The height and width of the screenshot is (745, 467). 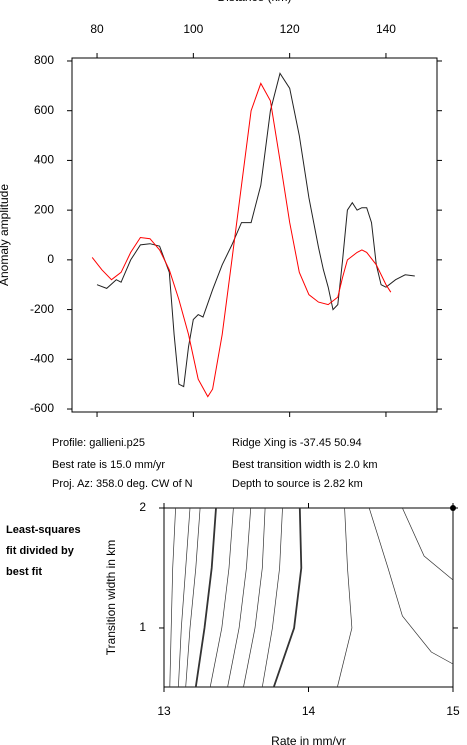 What do you see at coordinates (44, 60) in the screenshot?
I see `y-tick-label: 800` at bounding box center [44, 60].